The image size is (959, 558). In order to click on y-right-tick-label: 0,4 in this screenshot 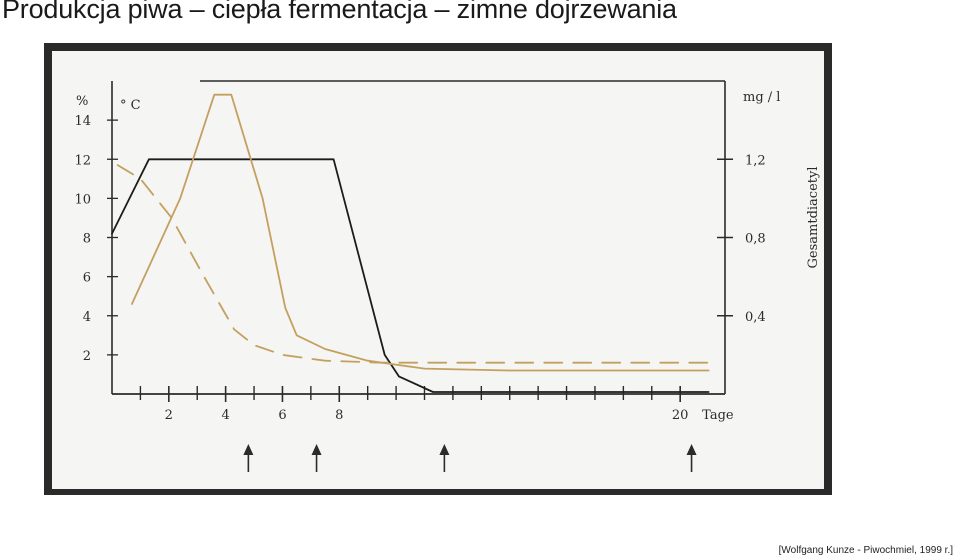, I will do `click(755, 317)`.